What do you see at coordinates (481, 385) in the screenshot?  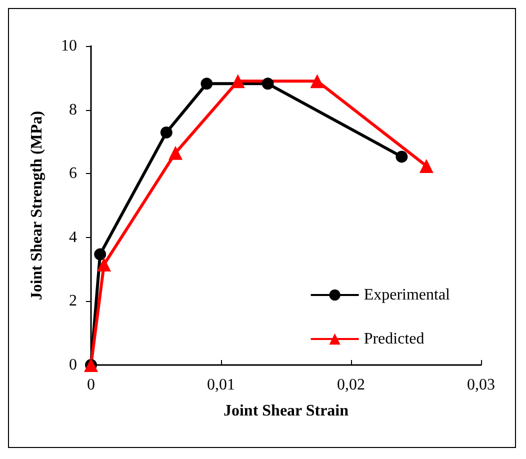 I see `x-tick-label: 0,03` at bounding box center [481, 385].